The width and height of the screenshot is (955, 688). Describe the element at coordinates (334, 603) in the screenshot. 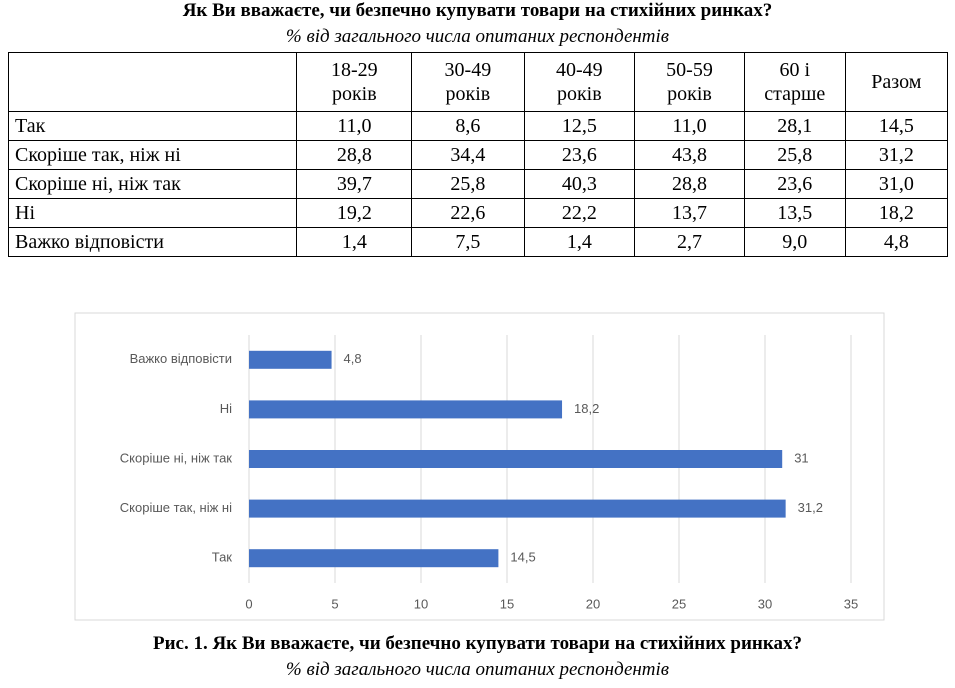

I see `x-tick-label: 5` at that location.